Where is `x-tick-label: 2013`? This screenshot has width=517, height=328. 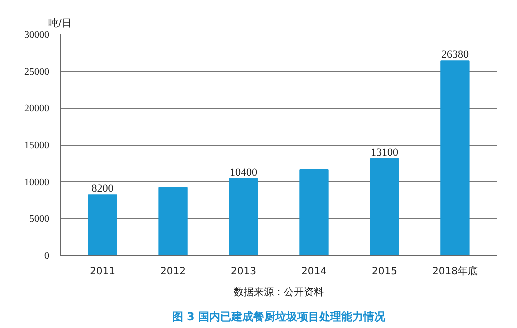
x-tick-label: 2013 is located at coordinates (243, 272).